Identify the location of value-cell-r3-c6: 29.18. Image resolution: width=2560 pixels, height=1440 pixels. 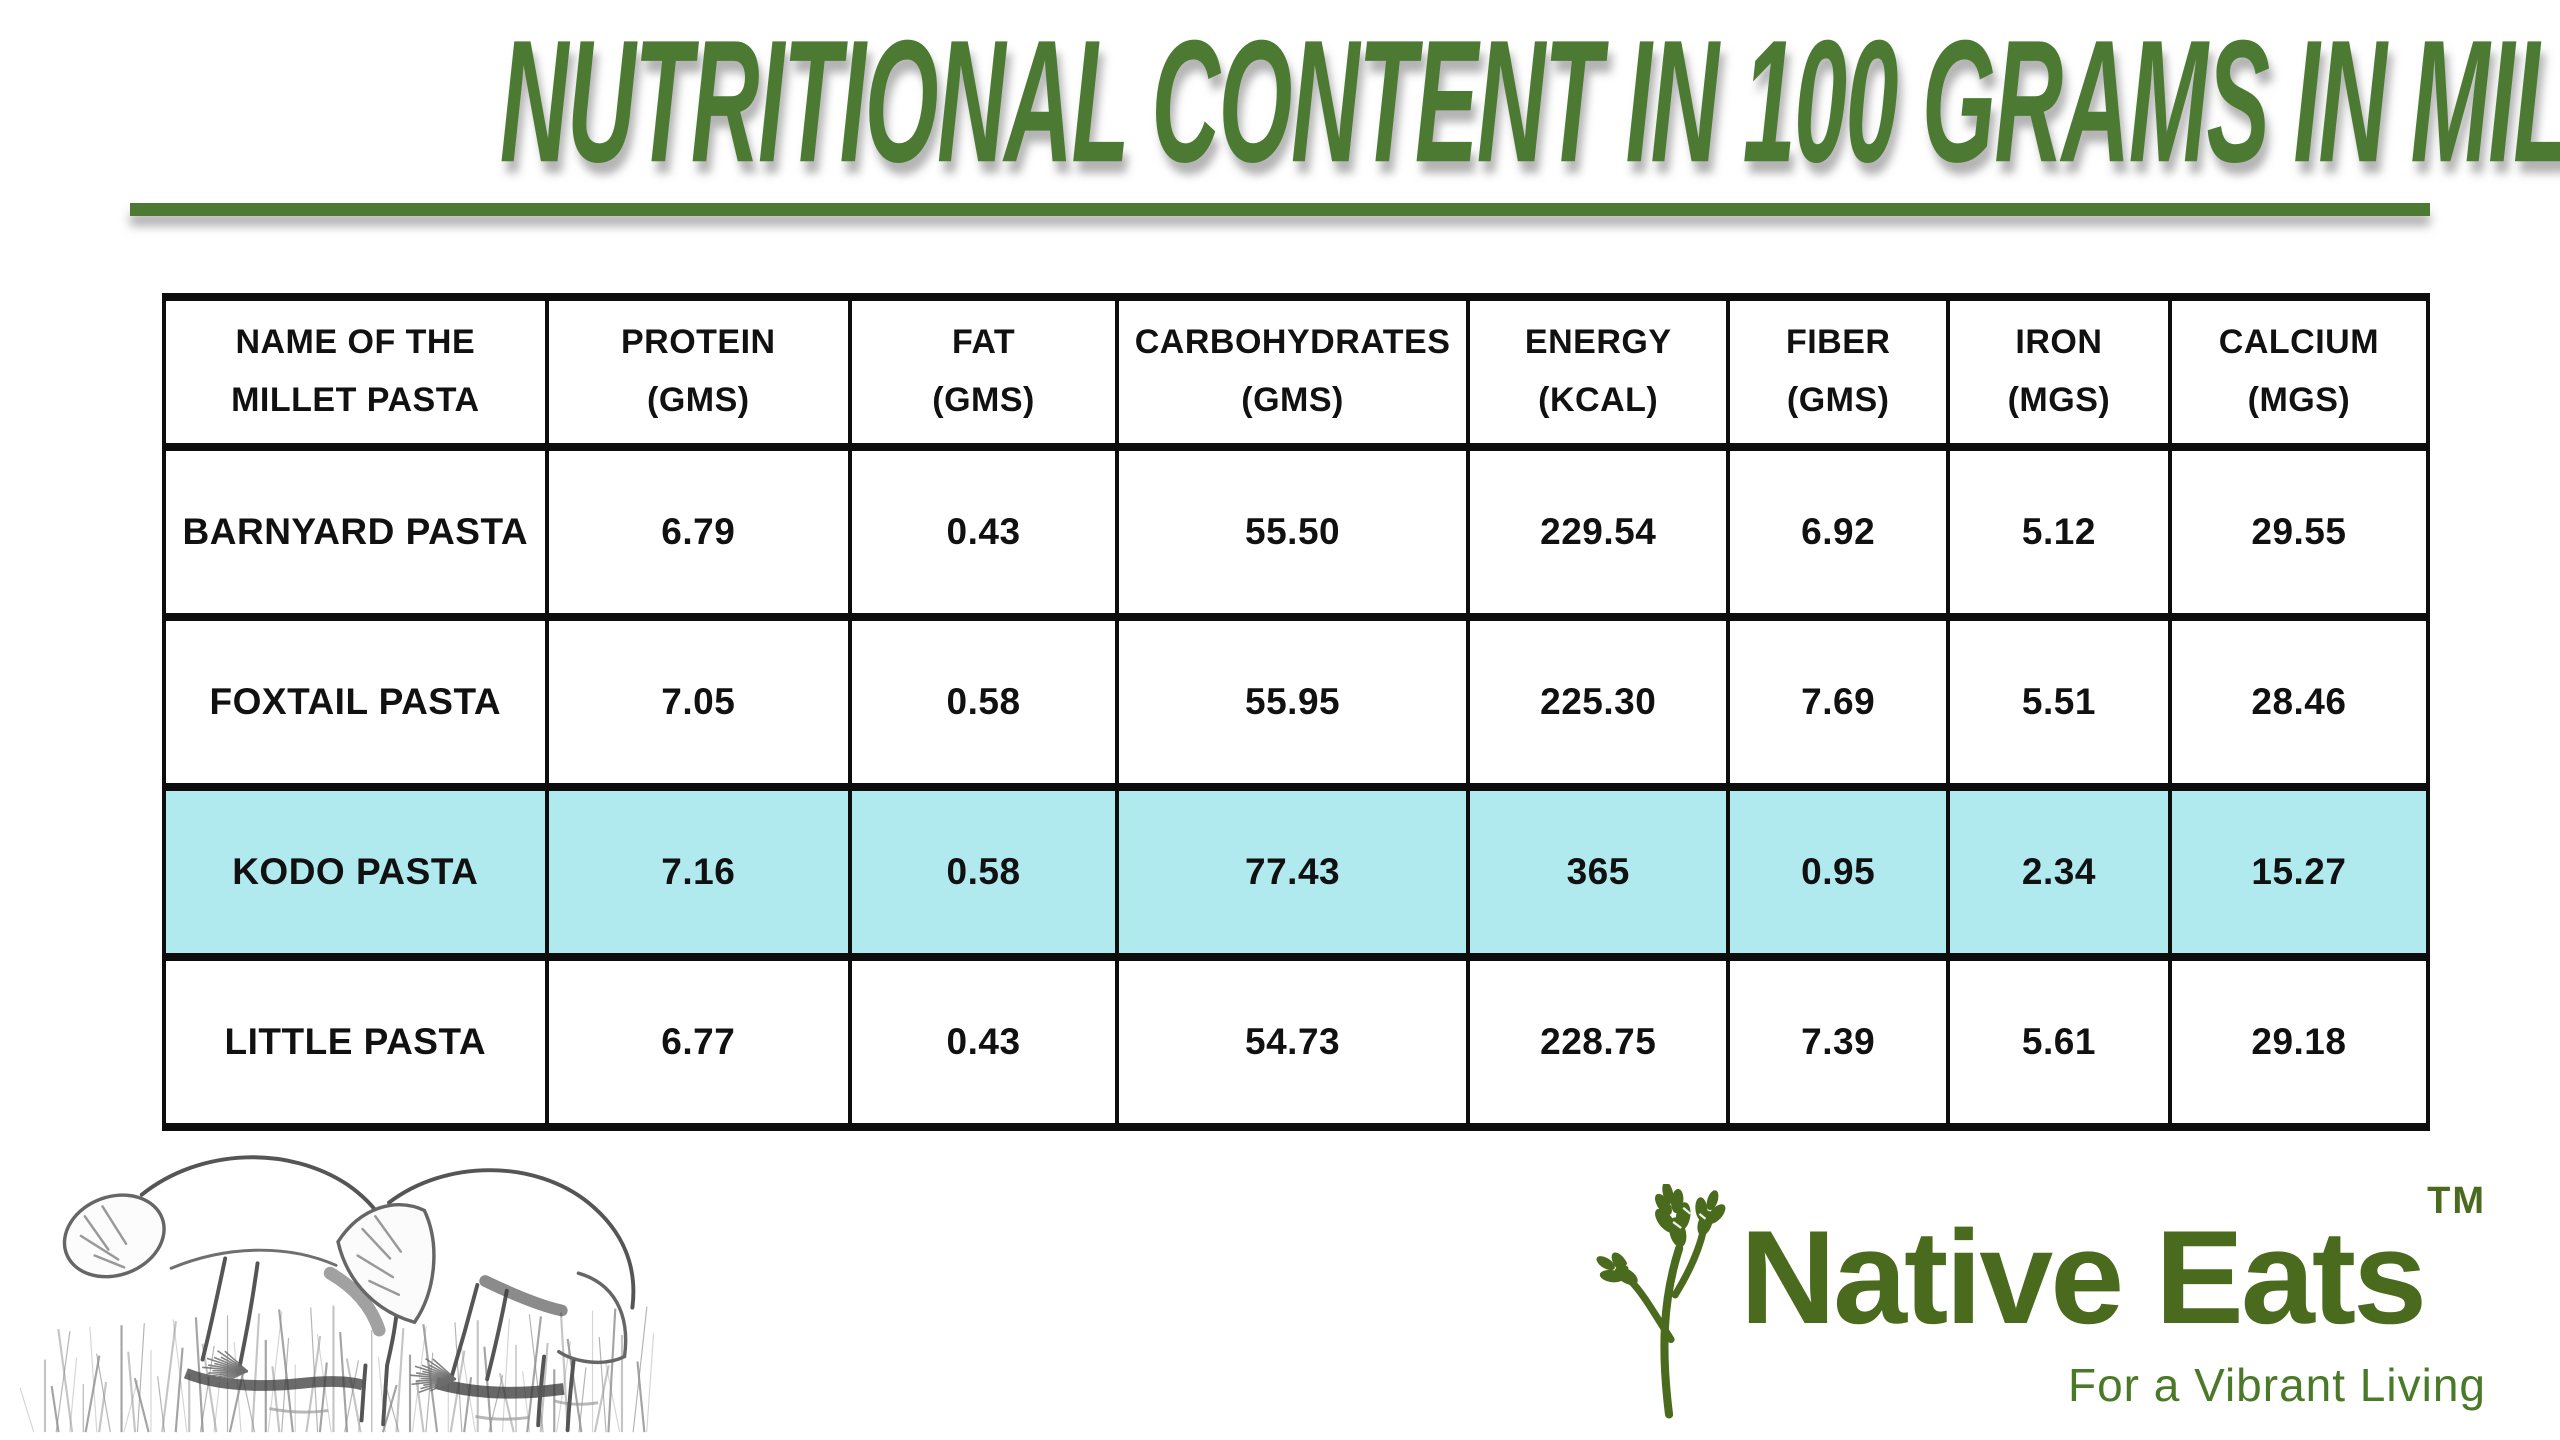
(2299, 1042).